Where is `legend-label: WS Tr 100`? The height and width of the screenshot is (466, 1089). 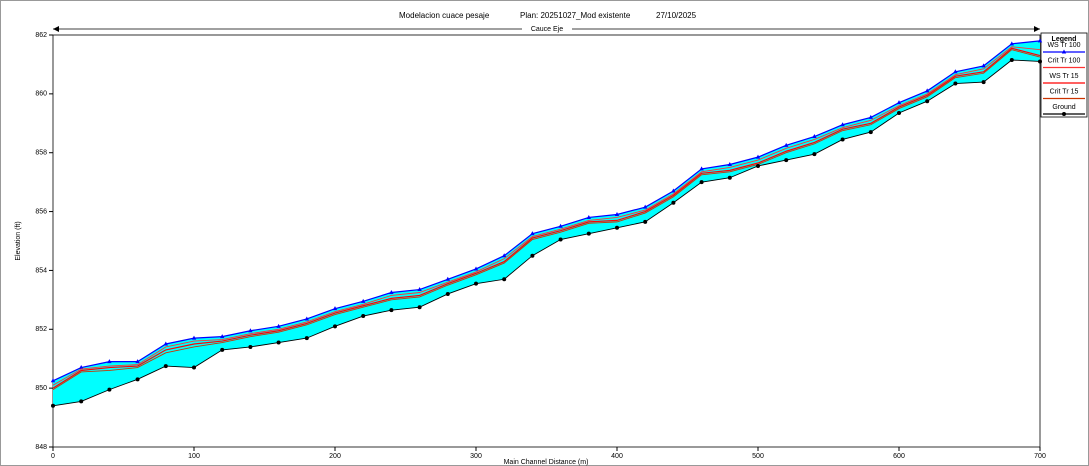
legend-label: WS Tr 100 is located at coordinates (1063, 45).